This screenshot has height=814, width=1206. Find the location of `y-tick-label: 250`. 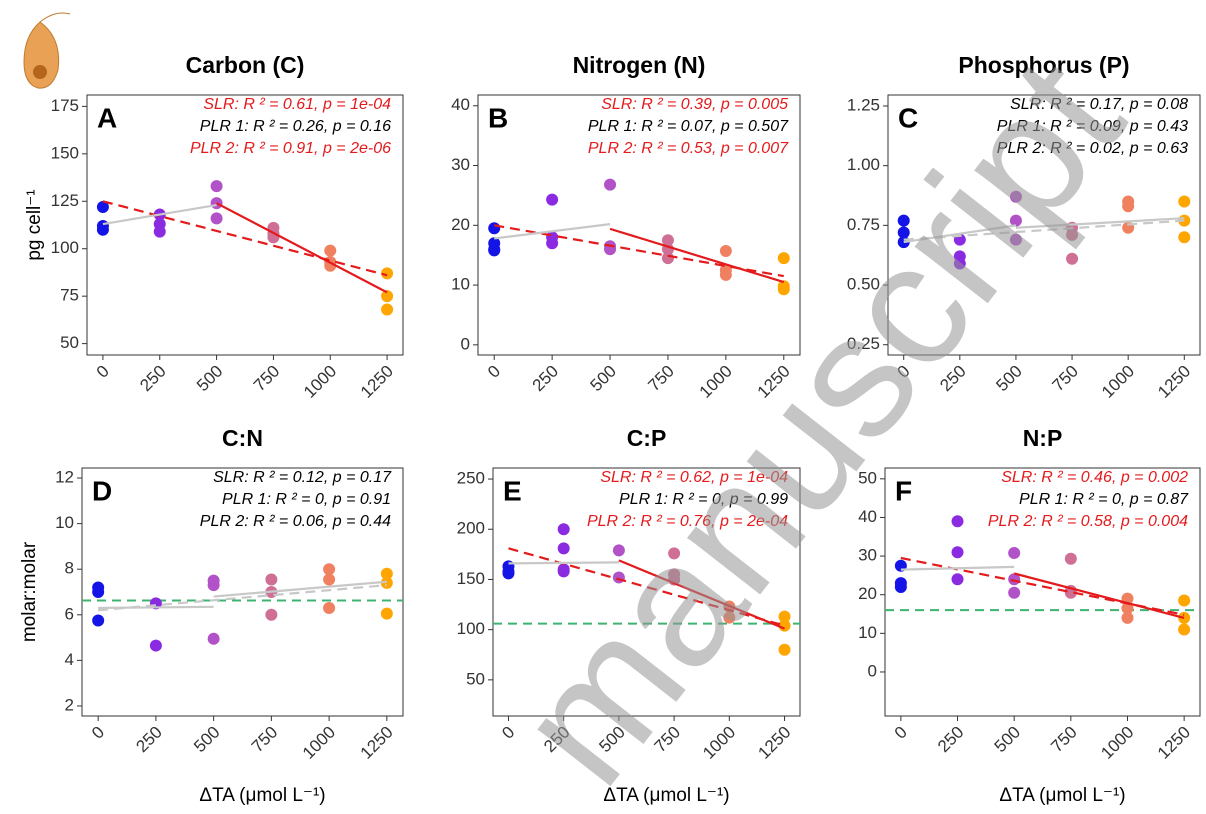

y-tick-label: 250 is located at coordinates (471, 478).